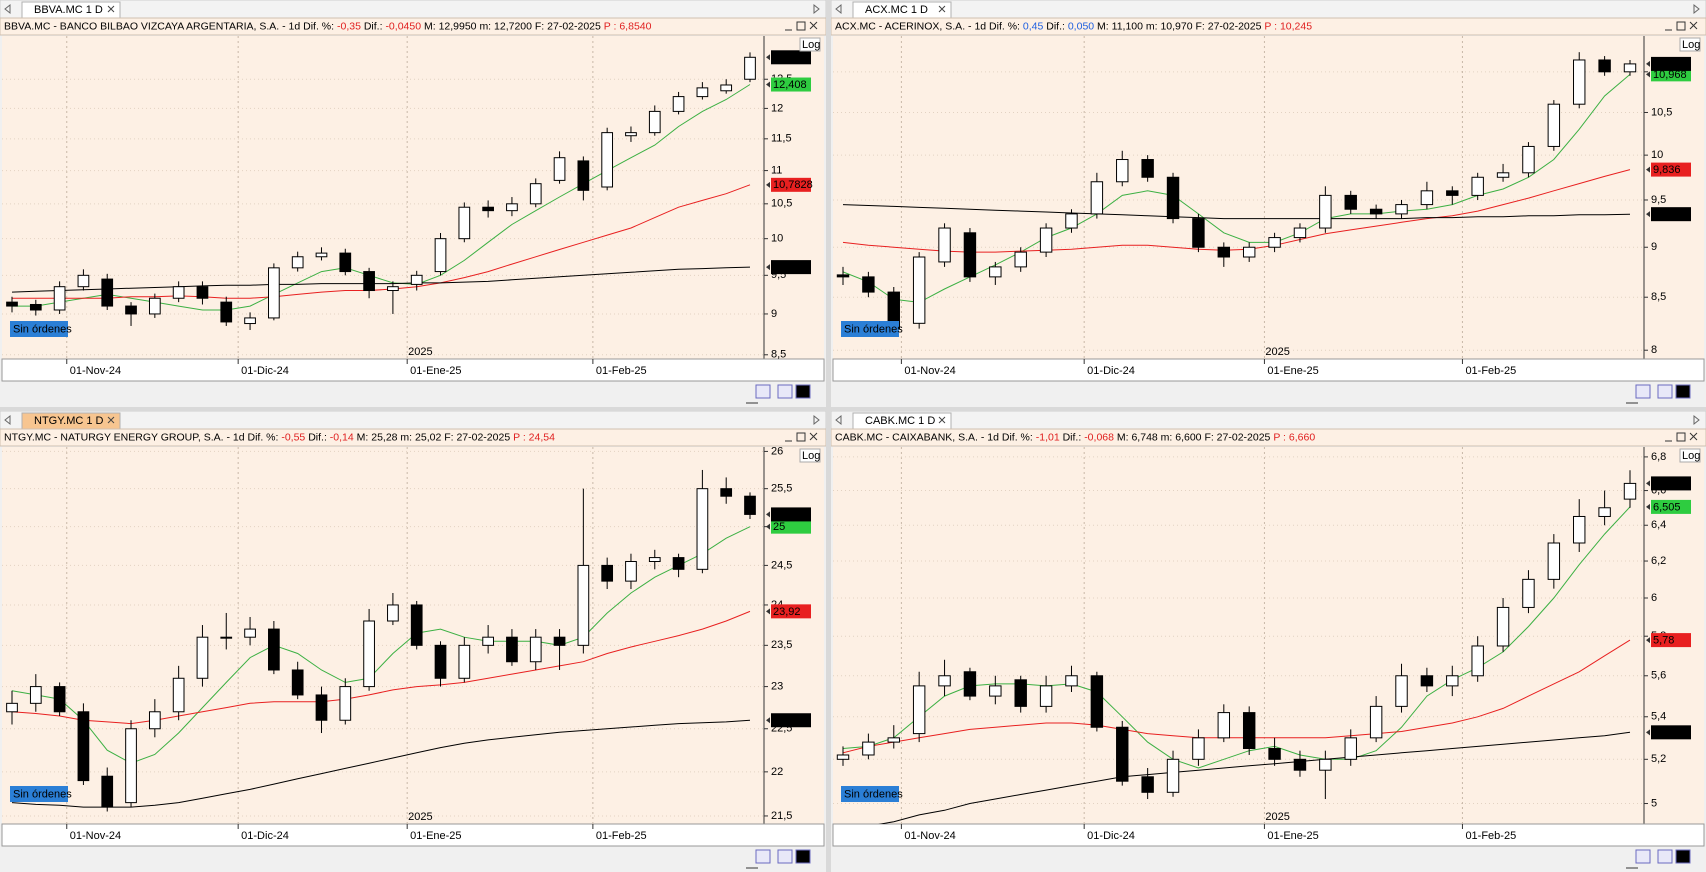  Describe the element at coordinates (373, 26) in the screenshot. I see `header-part: Dif.:` at that location.